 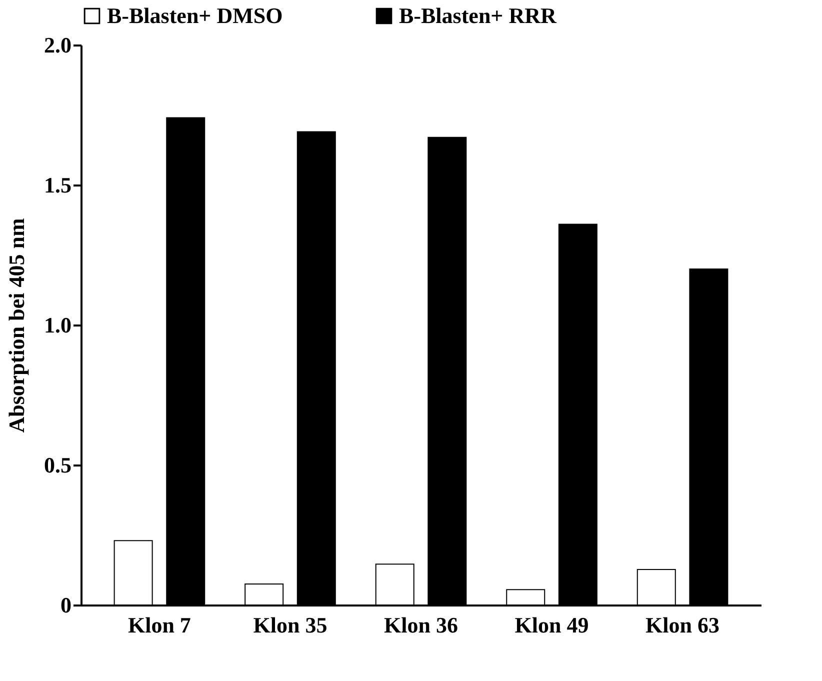 What do you see at coordinates (58, 45) in the screenshot?
I see `y-tick-label: 2.0` at bounding box center [58, 45].